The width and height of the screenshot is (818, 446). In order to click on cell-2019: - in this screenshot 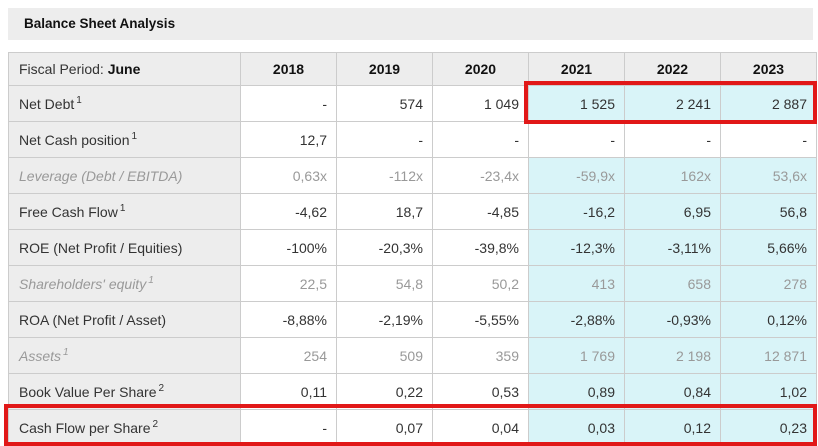, I will do `click(384, 139)`.